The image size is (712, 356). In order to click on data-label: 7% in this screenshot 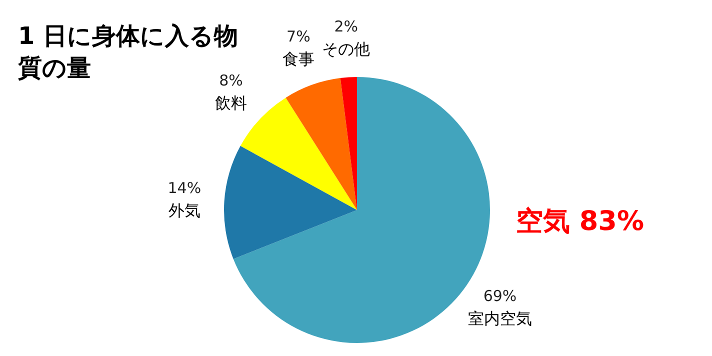, I will do `click(298, 36)`.